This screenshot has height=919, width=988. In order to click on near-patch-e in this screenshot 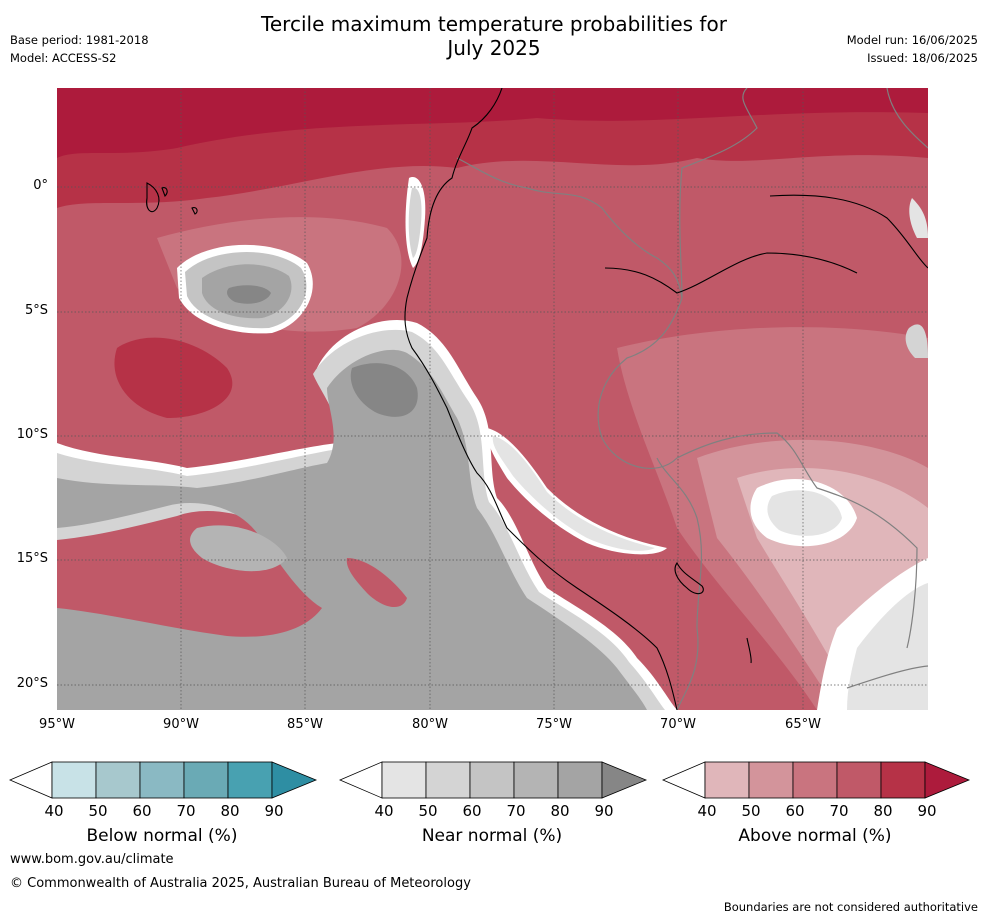, I will do `click(916, 341)`.